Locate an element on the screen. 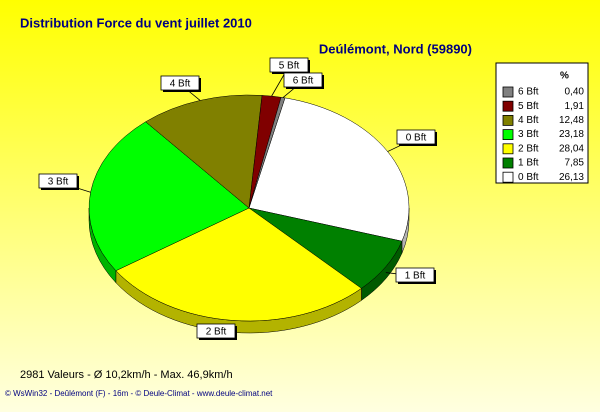  legend-value: 23,18 is located at coordinates (571, 134).